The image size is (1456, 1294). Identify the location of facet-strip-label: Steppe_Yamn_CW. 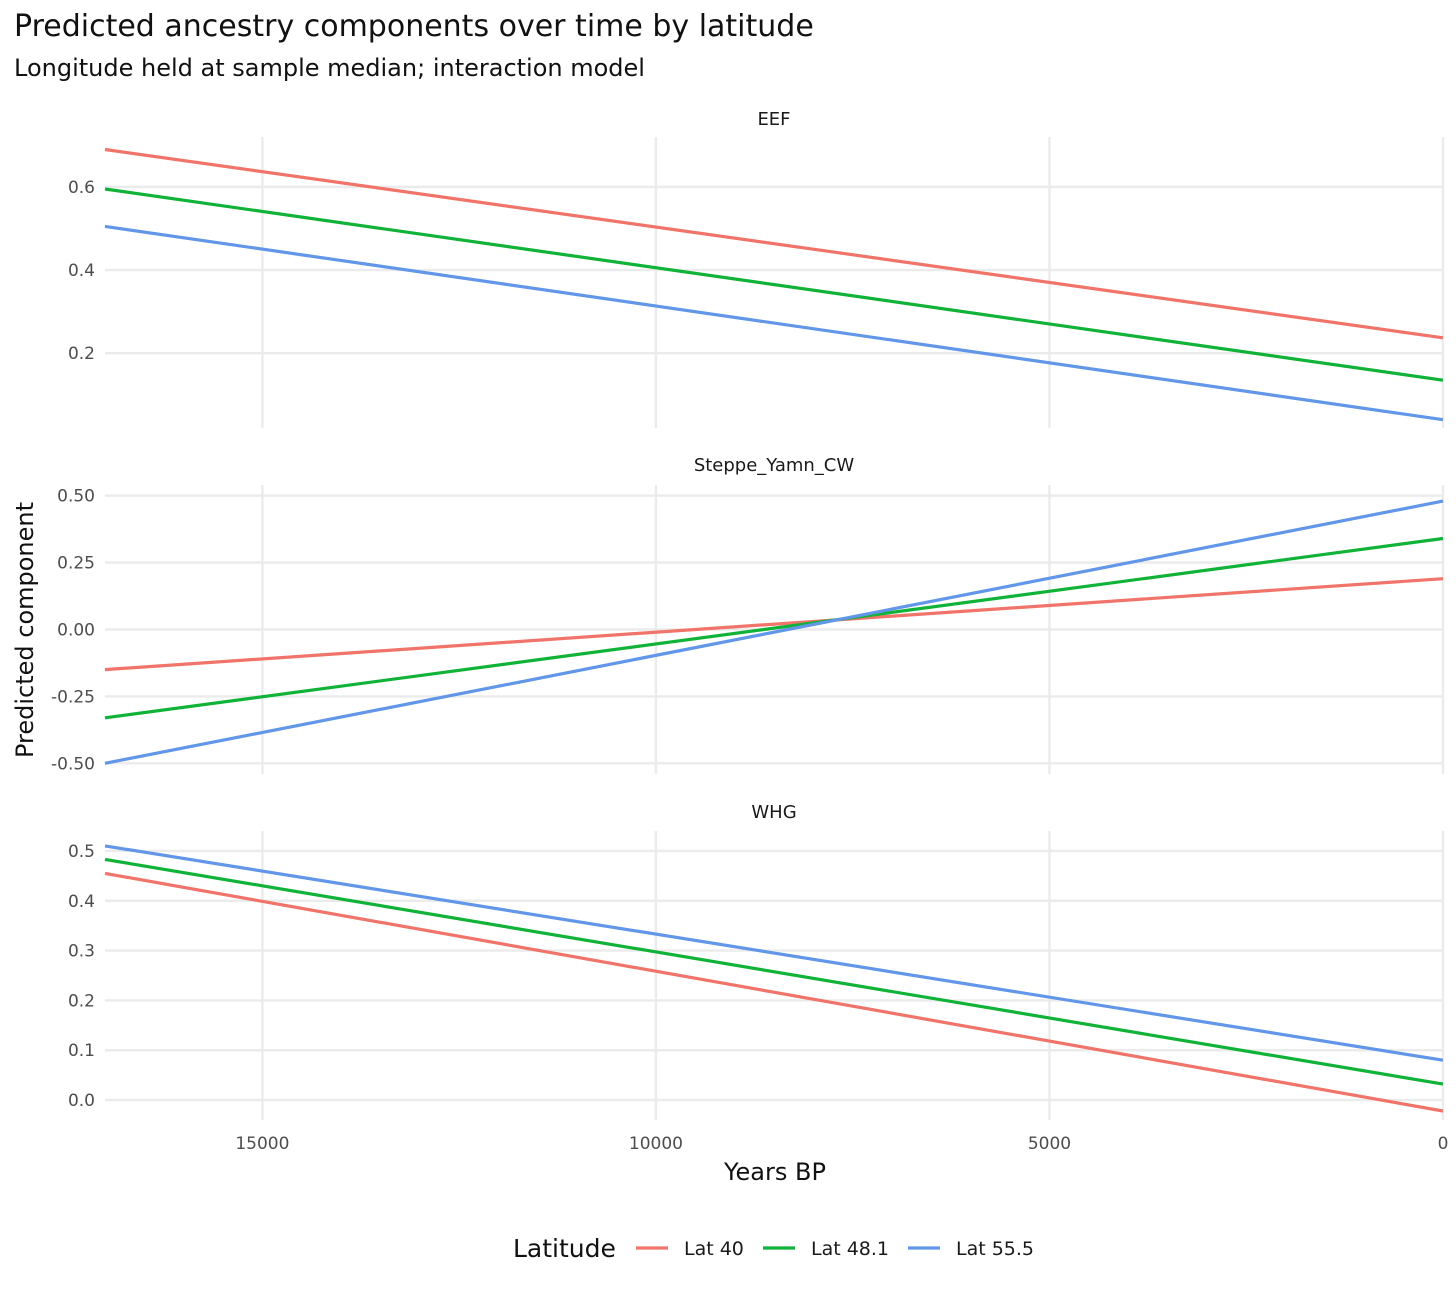
(774, 465).